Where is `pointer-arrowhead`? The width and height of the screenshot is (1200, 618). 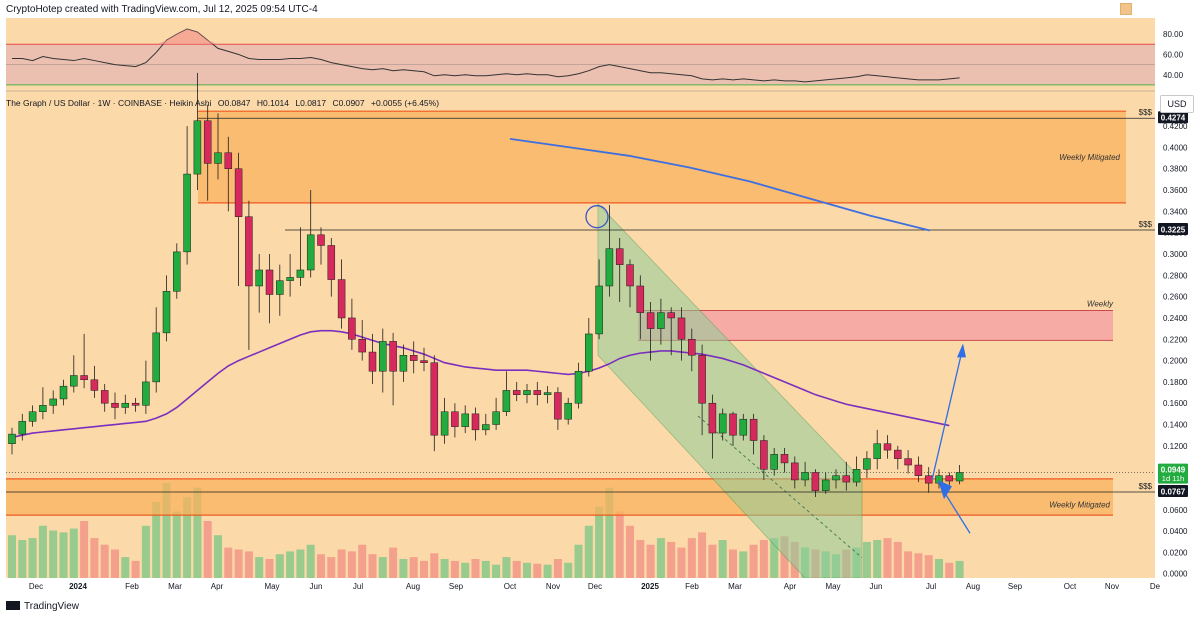
pointer-arrowhead is located at coordinates (945, 489).